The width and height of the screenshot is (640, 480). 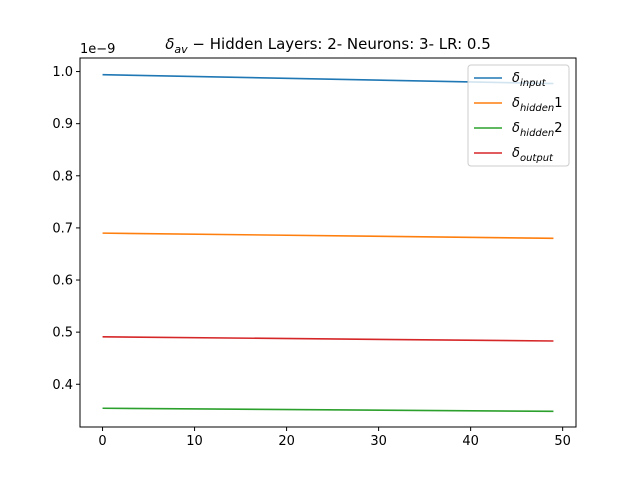 What do you see at coordinates (328, 236) in the screenshot?
I see `series-line-hidden1` at bounding box center [328, 236].